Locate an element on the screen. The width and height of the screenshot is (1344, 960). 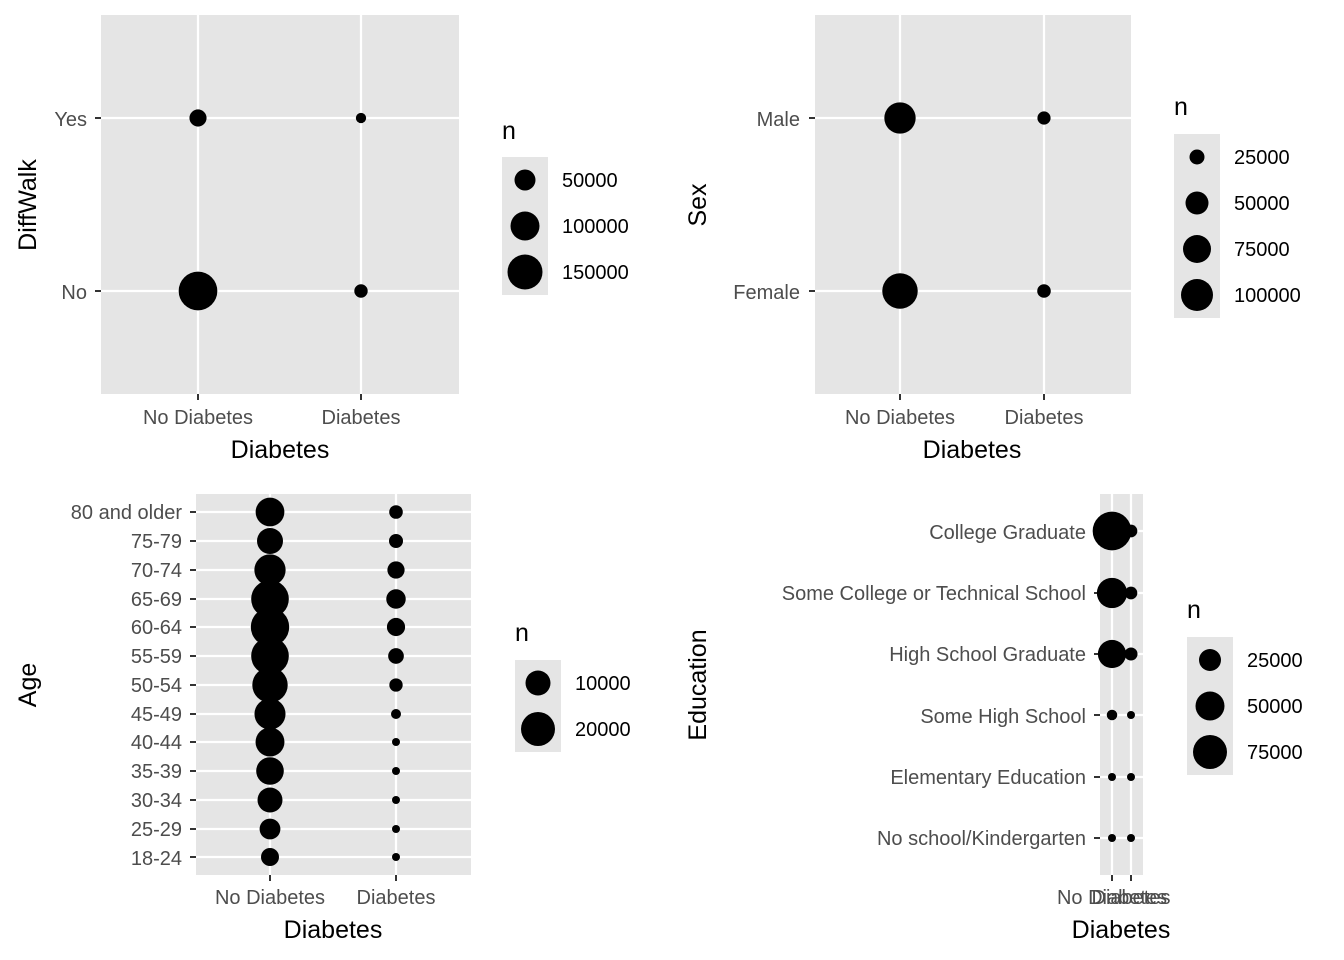
y-tick-label: 80 and older is located at coordinates (127, 513).